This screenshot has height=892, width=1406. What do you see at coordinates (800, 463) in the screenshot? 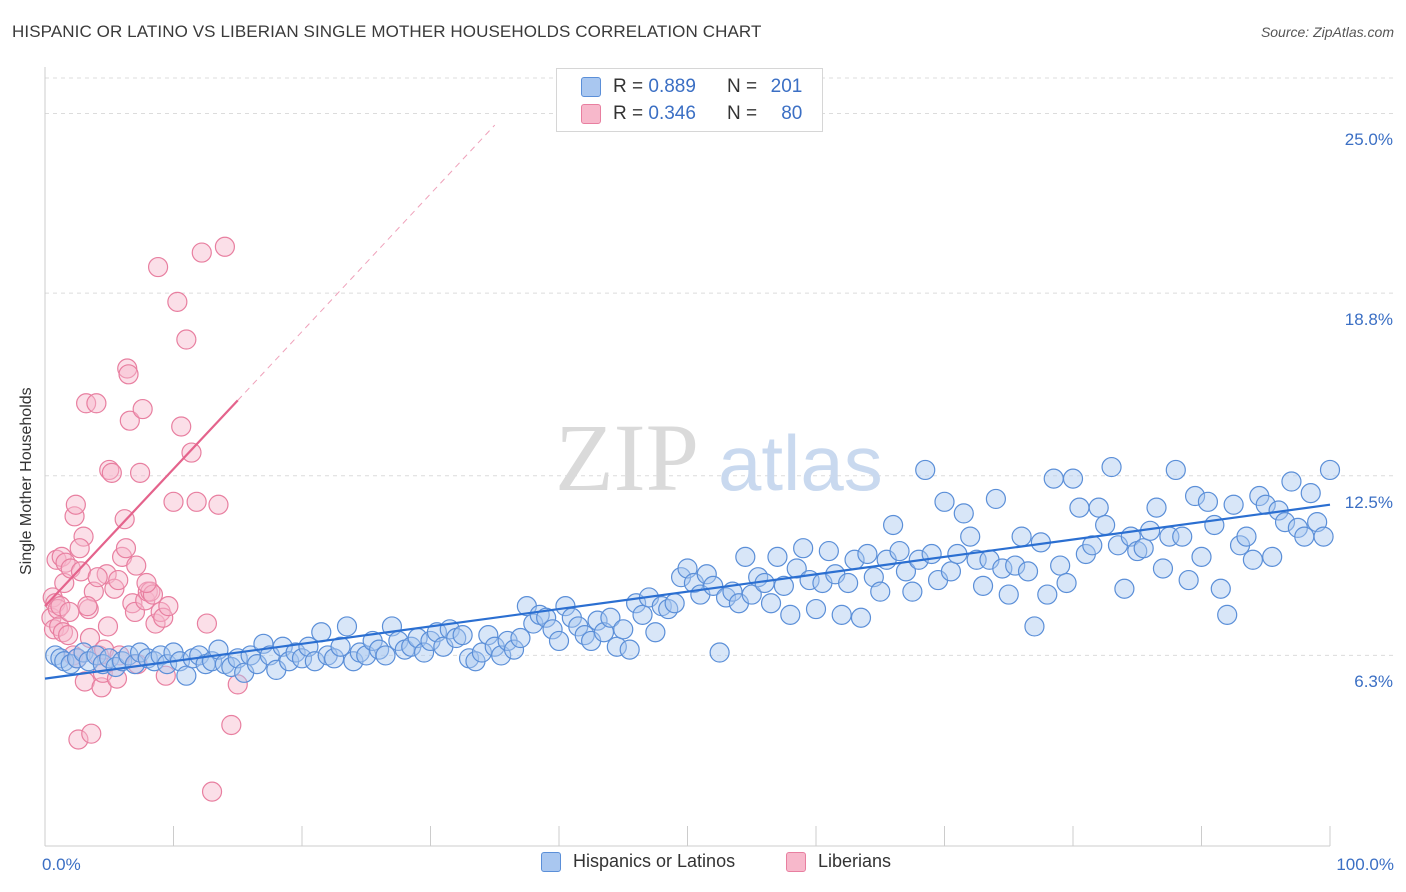
I see `watermark-atlas: atlas` at bounding box center [800, 463].